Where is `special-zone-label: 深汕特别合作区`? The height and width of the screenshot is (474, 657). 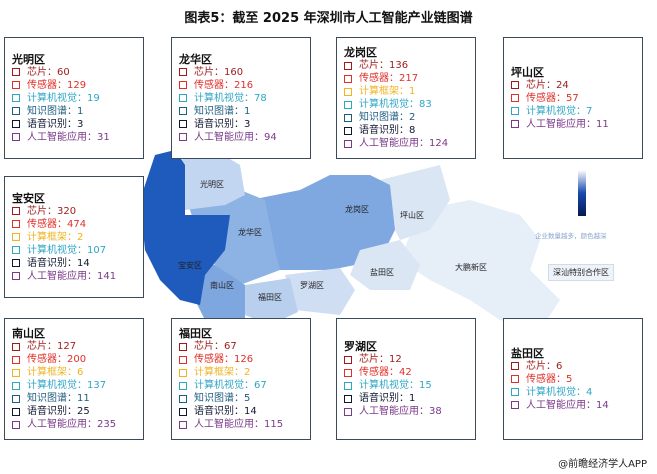 special-zone-label: 深汕特别合作区 is located at coordinates (581, 272).